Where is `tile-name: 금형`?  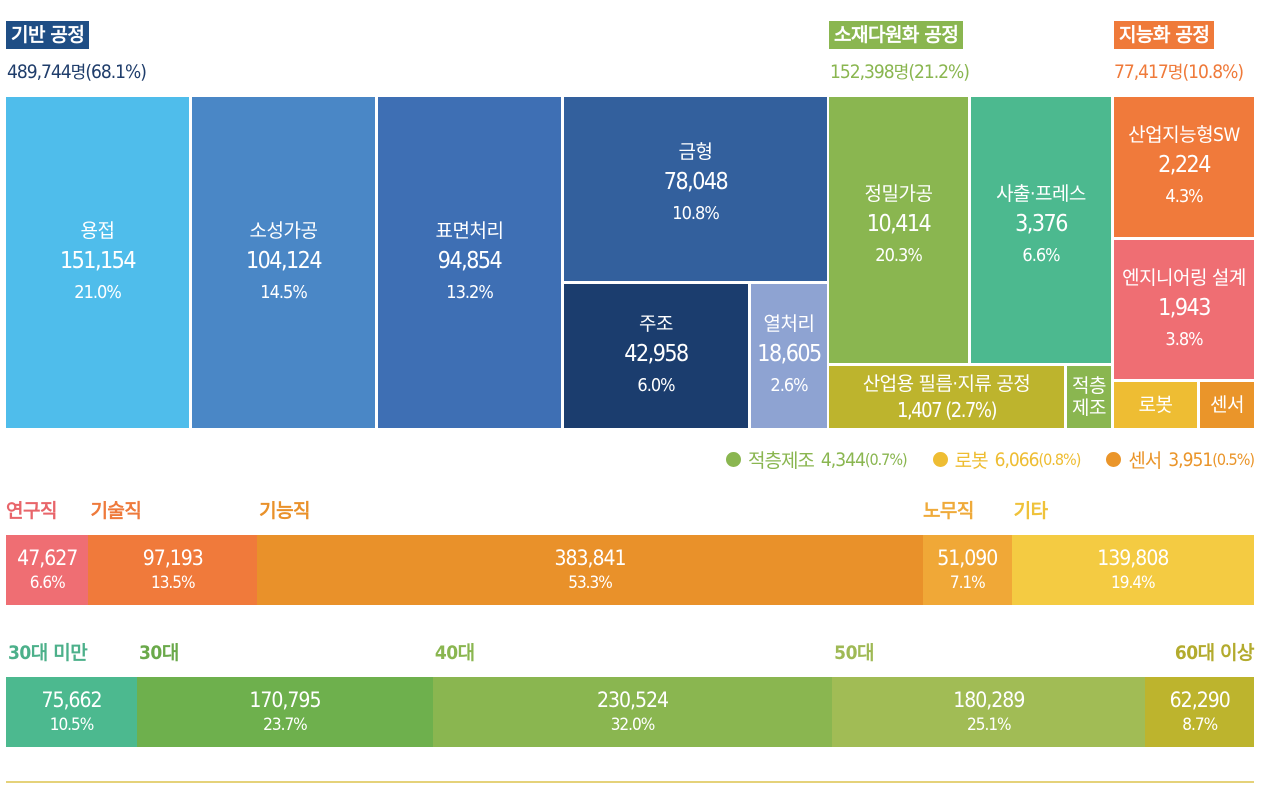
tile-name: 금형 is located at coordinates (695, 152).